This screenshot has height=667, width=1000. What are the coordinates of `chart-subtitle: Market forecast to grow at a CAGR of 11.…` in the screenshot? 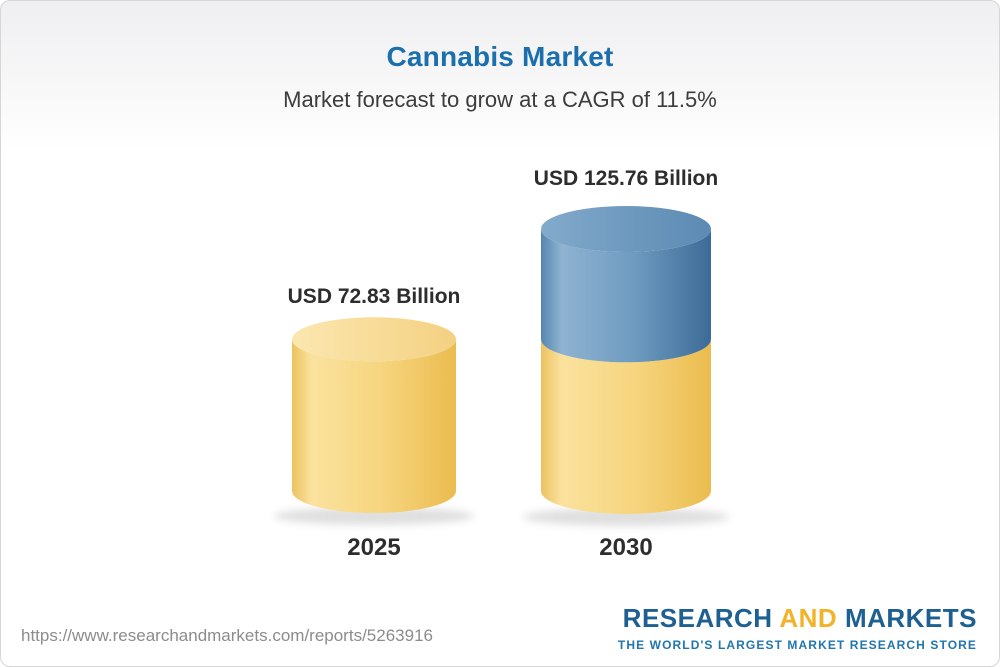 It's located at (500, 99).